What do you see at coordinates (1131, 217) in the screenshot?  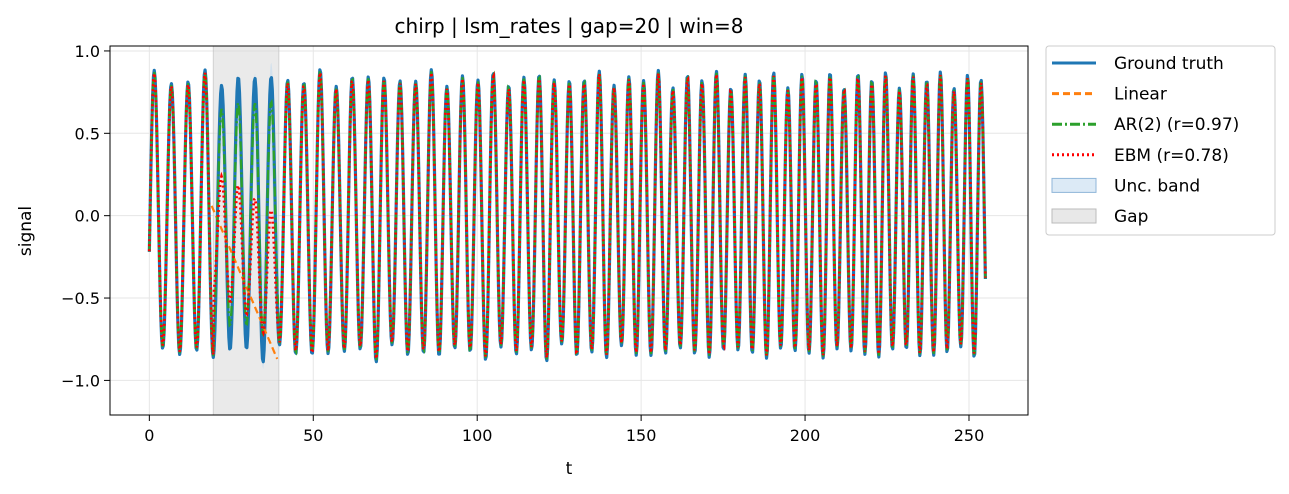 I see `legend-label: Gap` at bounding box center [1131, 217].